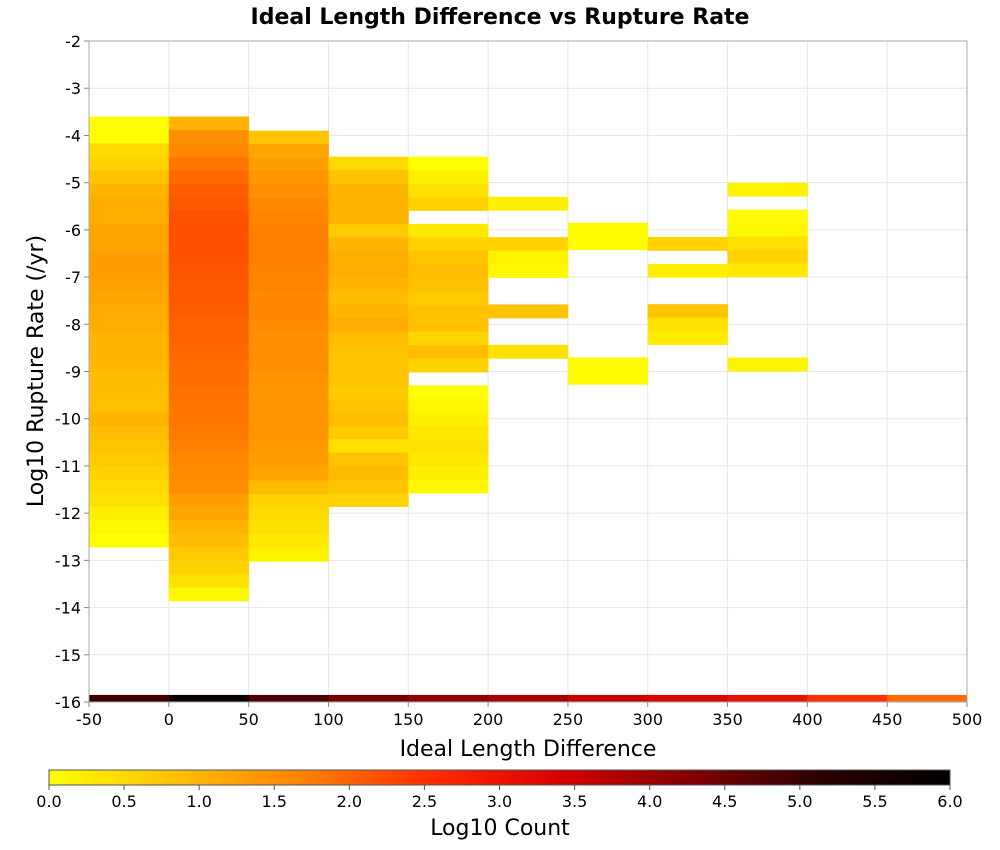 This screenshot has height=850, width=1000. Describe the element at coordinates (727, 719) in the screenshot. I see `x-tick-label: 350` at that location.